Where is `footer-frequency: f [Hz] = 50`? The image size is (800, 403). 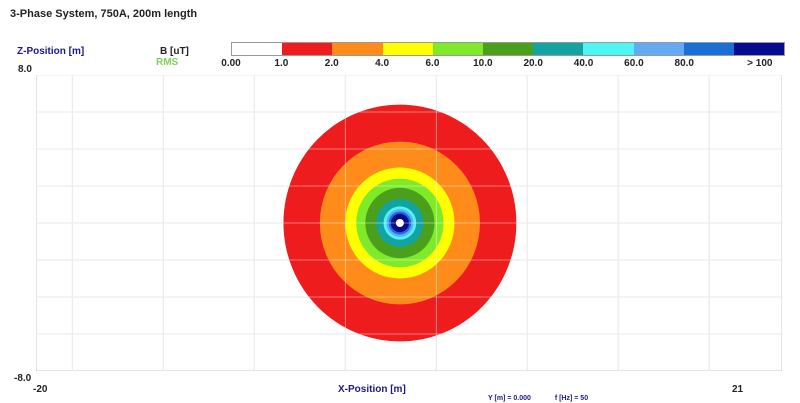
footer-frequency: f [Hz] = 50 is located at coordinates (571, 398).